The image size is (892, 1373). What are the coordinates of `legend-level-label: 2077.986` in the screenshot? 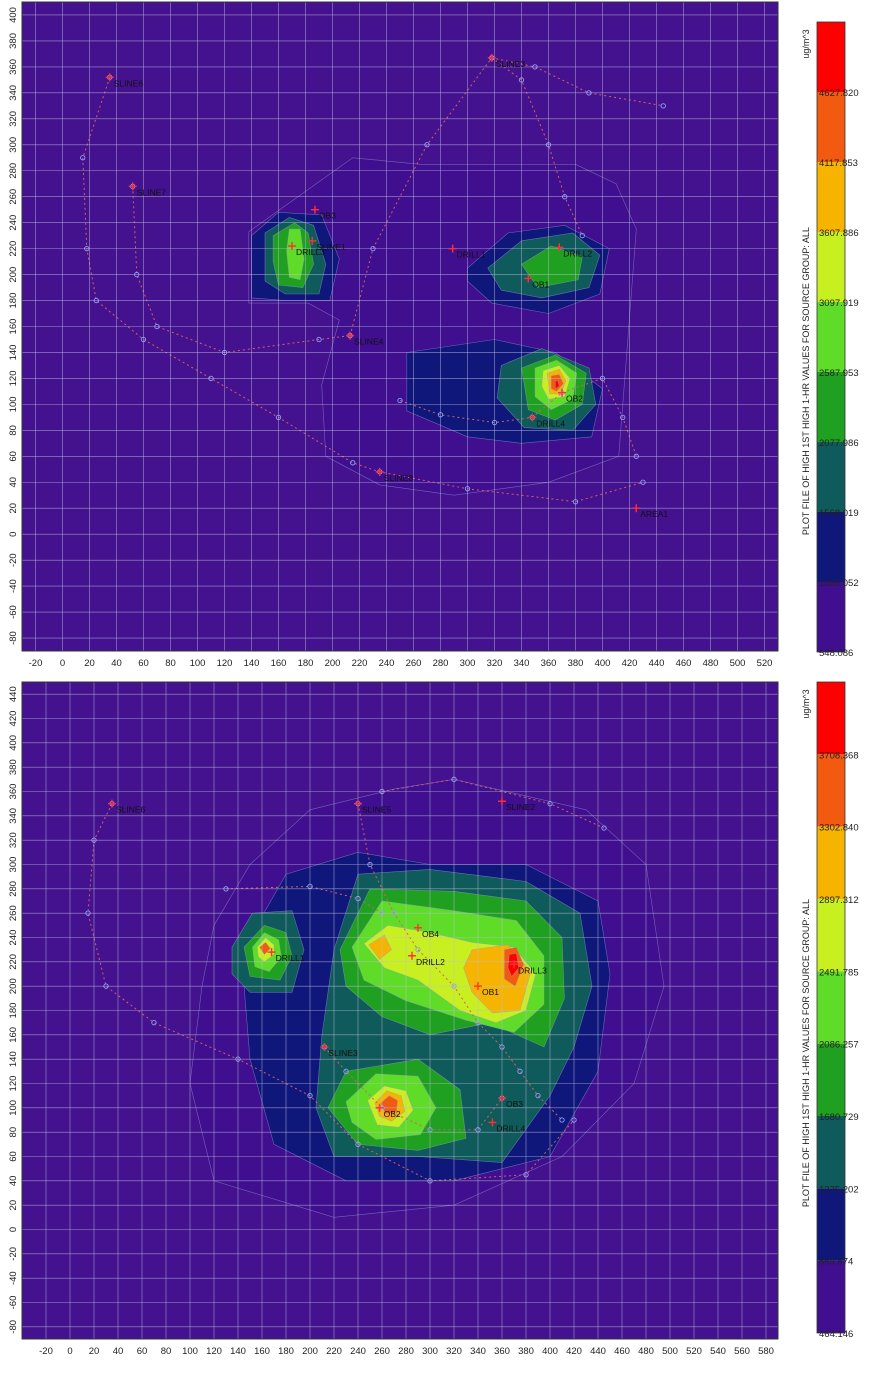 It's located at (839, 443).